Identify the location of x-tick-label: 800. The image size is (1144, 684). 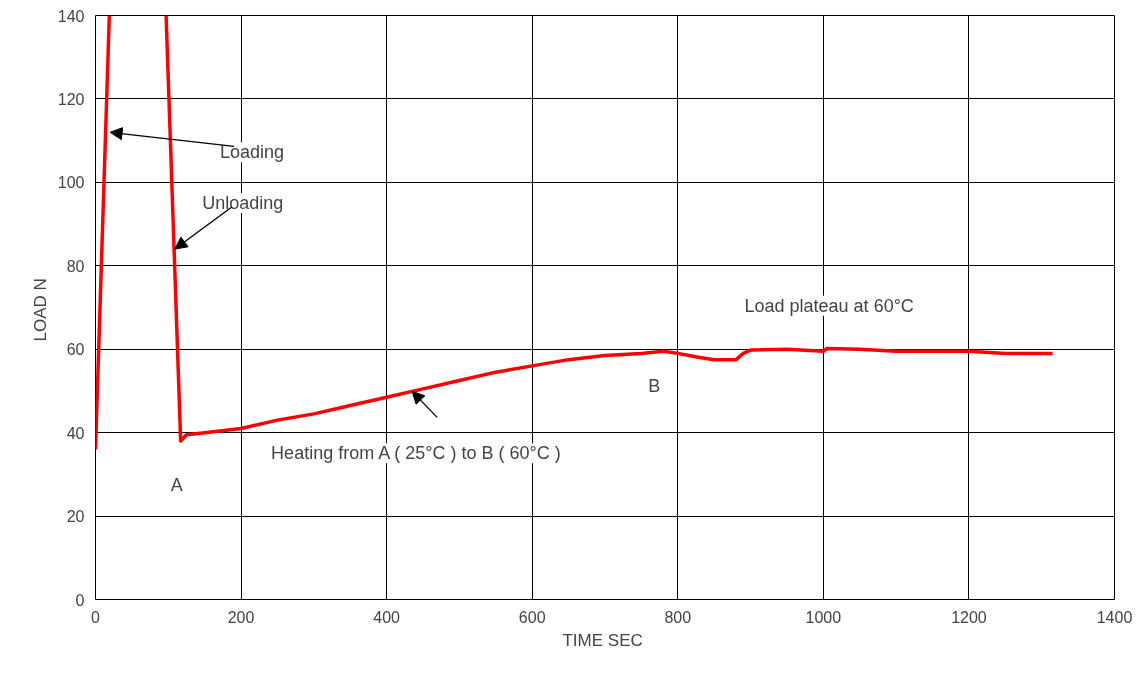
(678, 617).